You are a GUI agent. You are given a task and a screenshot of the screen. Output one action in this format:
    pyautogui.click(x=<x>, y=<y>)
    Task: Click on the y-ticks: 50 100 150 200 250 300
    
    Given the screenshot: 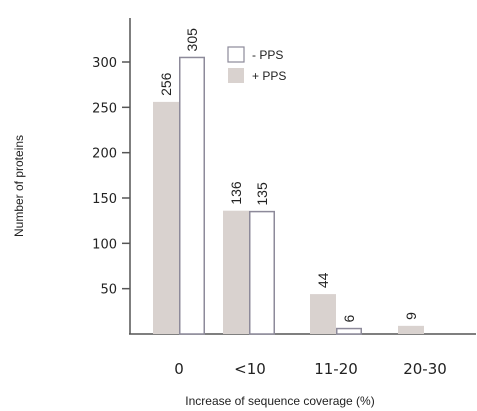 What is the action you would take?
    pyautogui.click(x=111, y=177)
    